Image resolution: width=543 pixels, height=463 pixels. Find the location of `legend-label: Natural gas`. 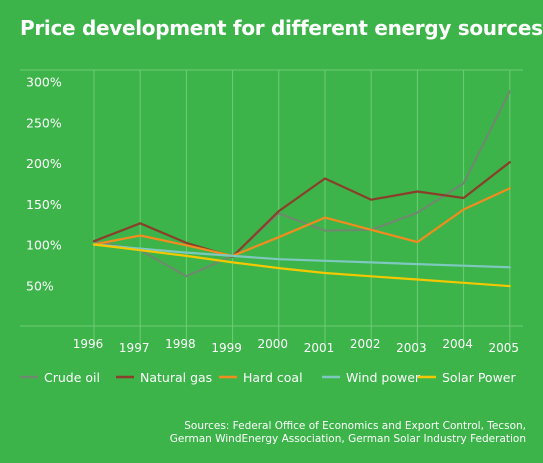

legend-label: Natural gas is located at coordinates (176, 377).